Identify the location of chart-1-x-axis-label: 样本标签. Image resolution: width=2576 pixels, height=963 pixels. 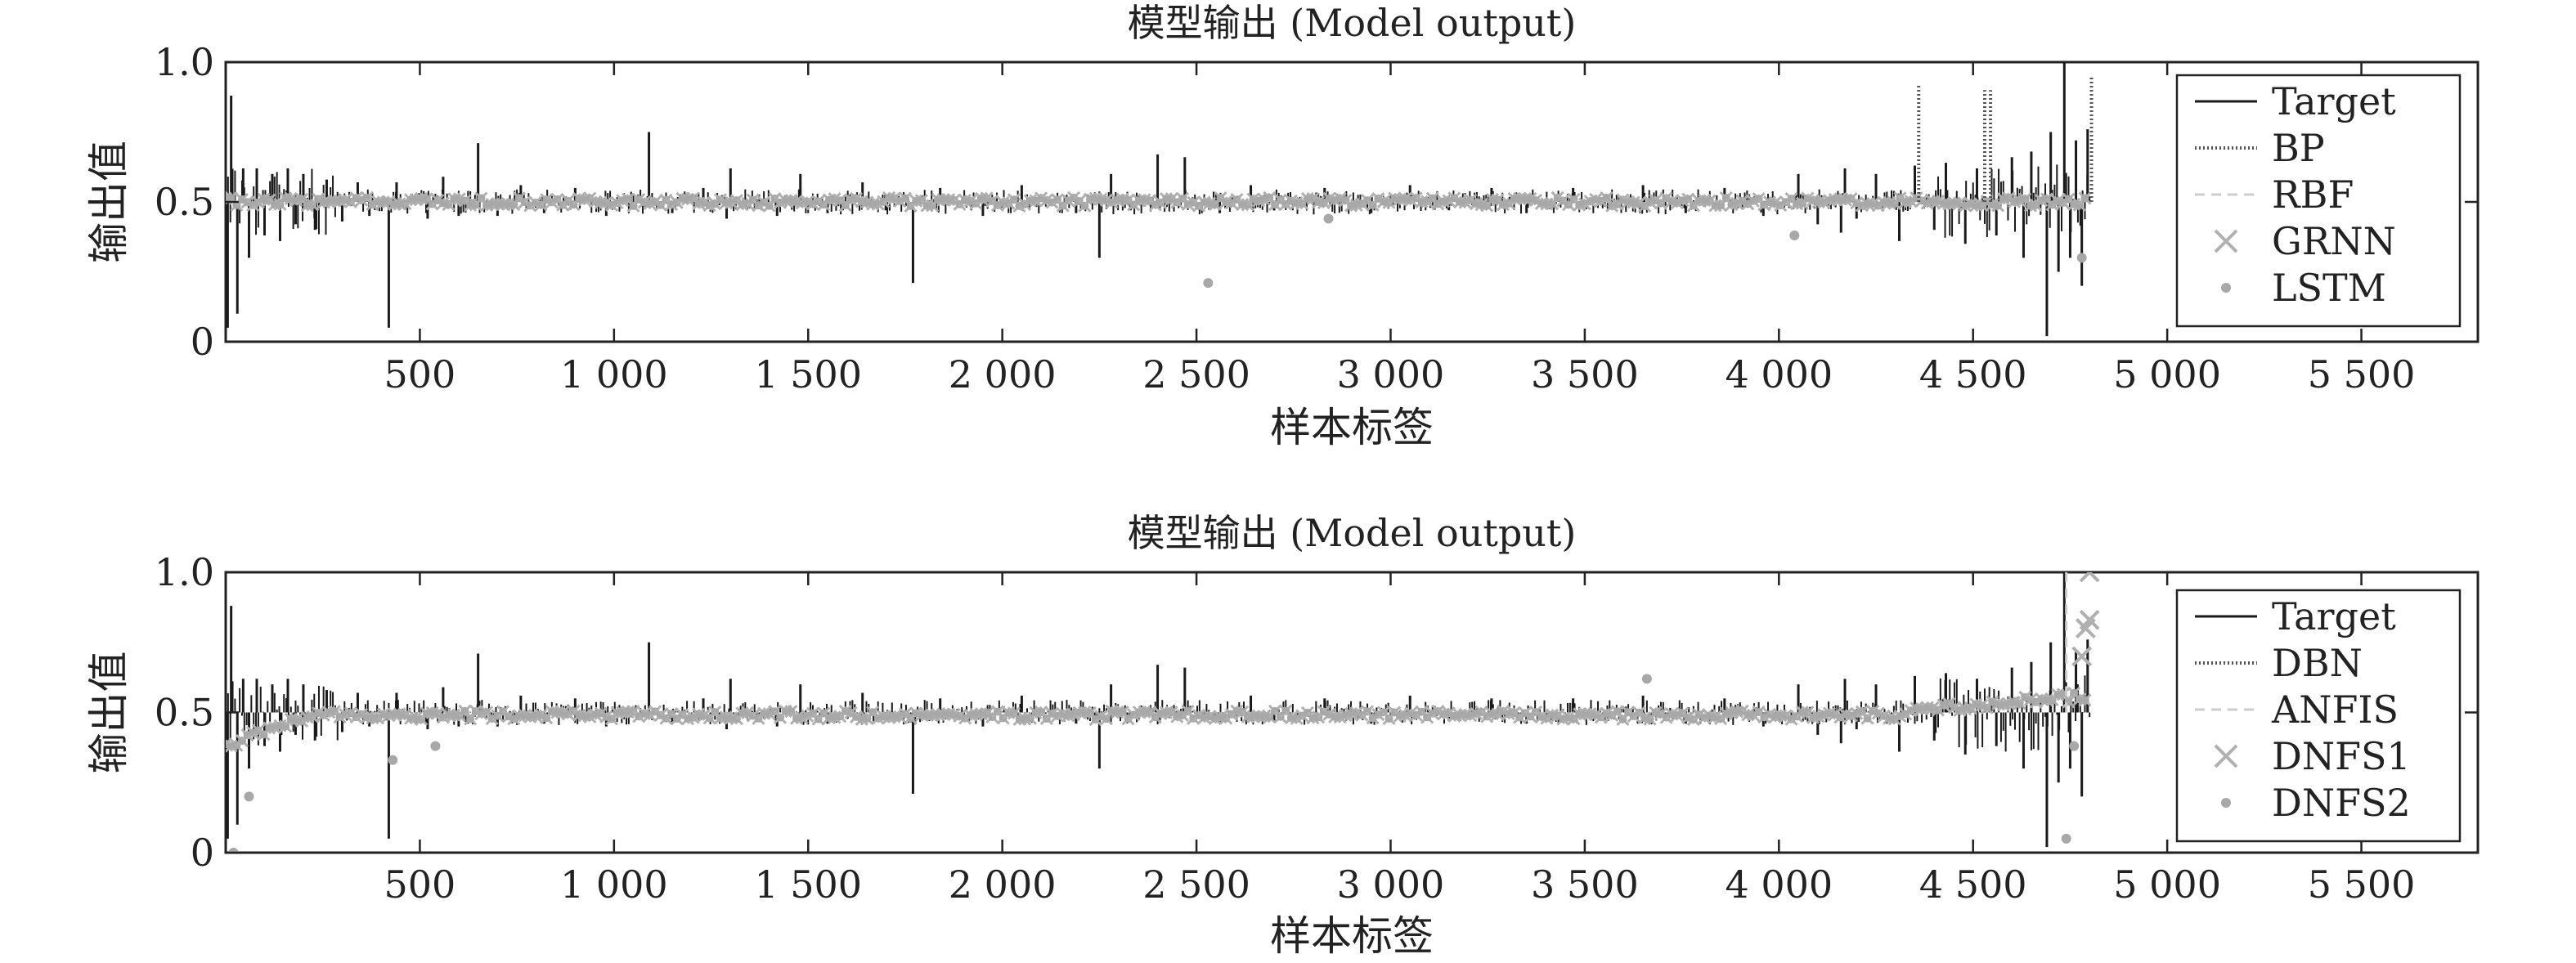
(1352, 428).